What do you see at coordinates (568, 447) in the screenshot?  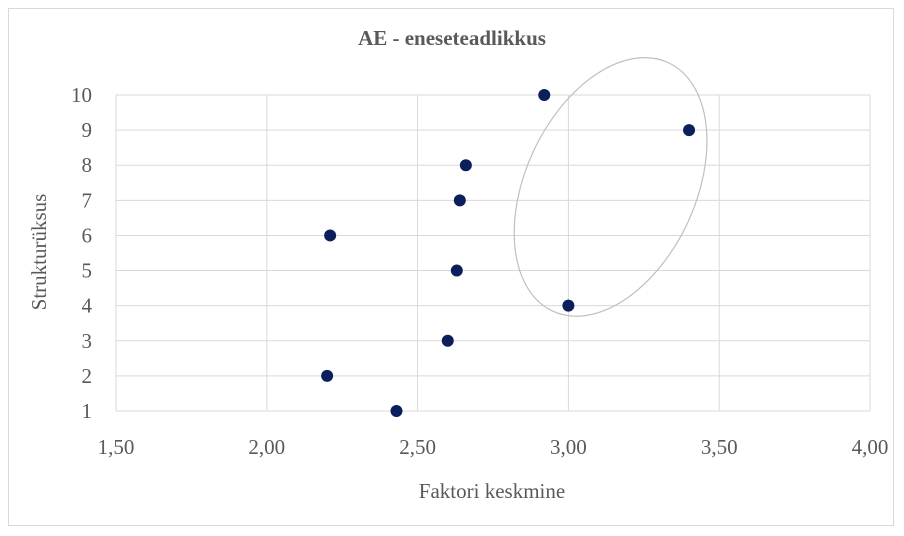 I see `x-tick-label: 3,00` at bounding box center [568, 447].